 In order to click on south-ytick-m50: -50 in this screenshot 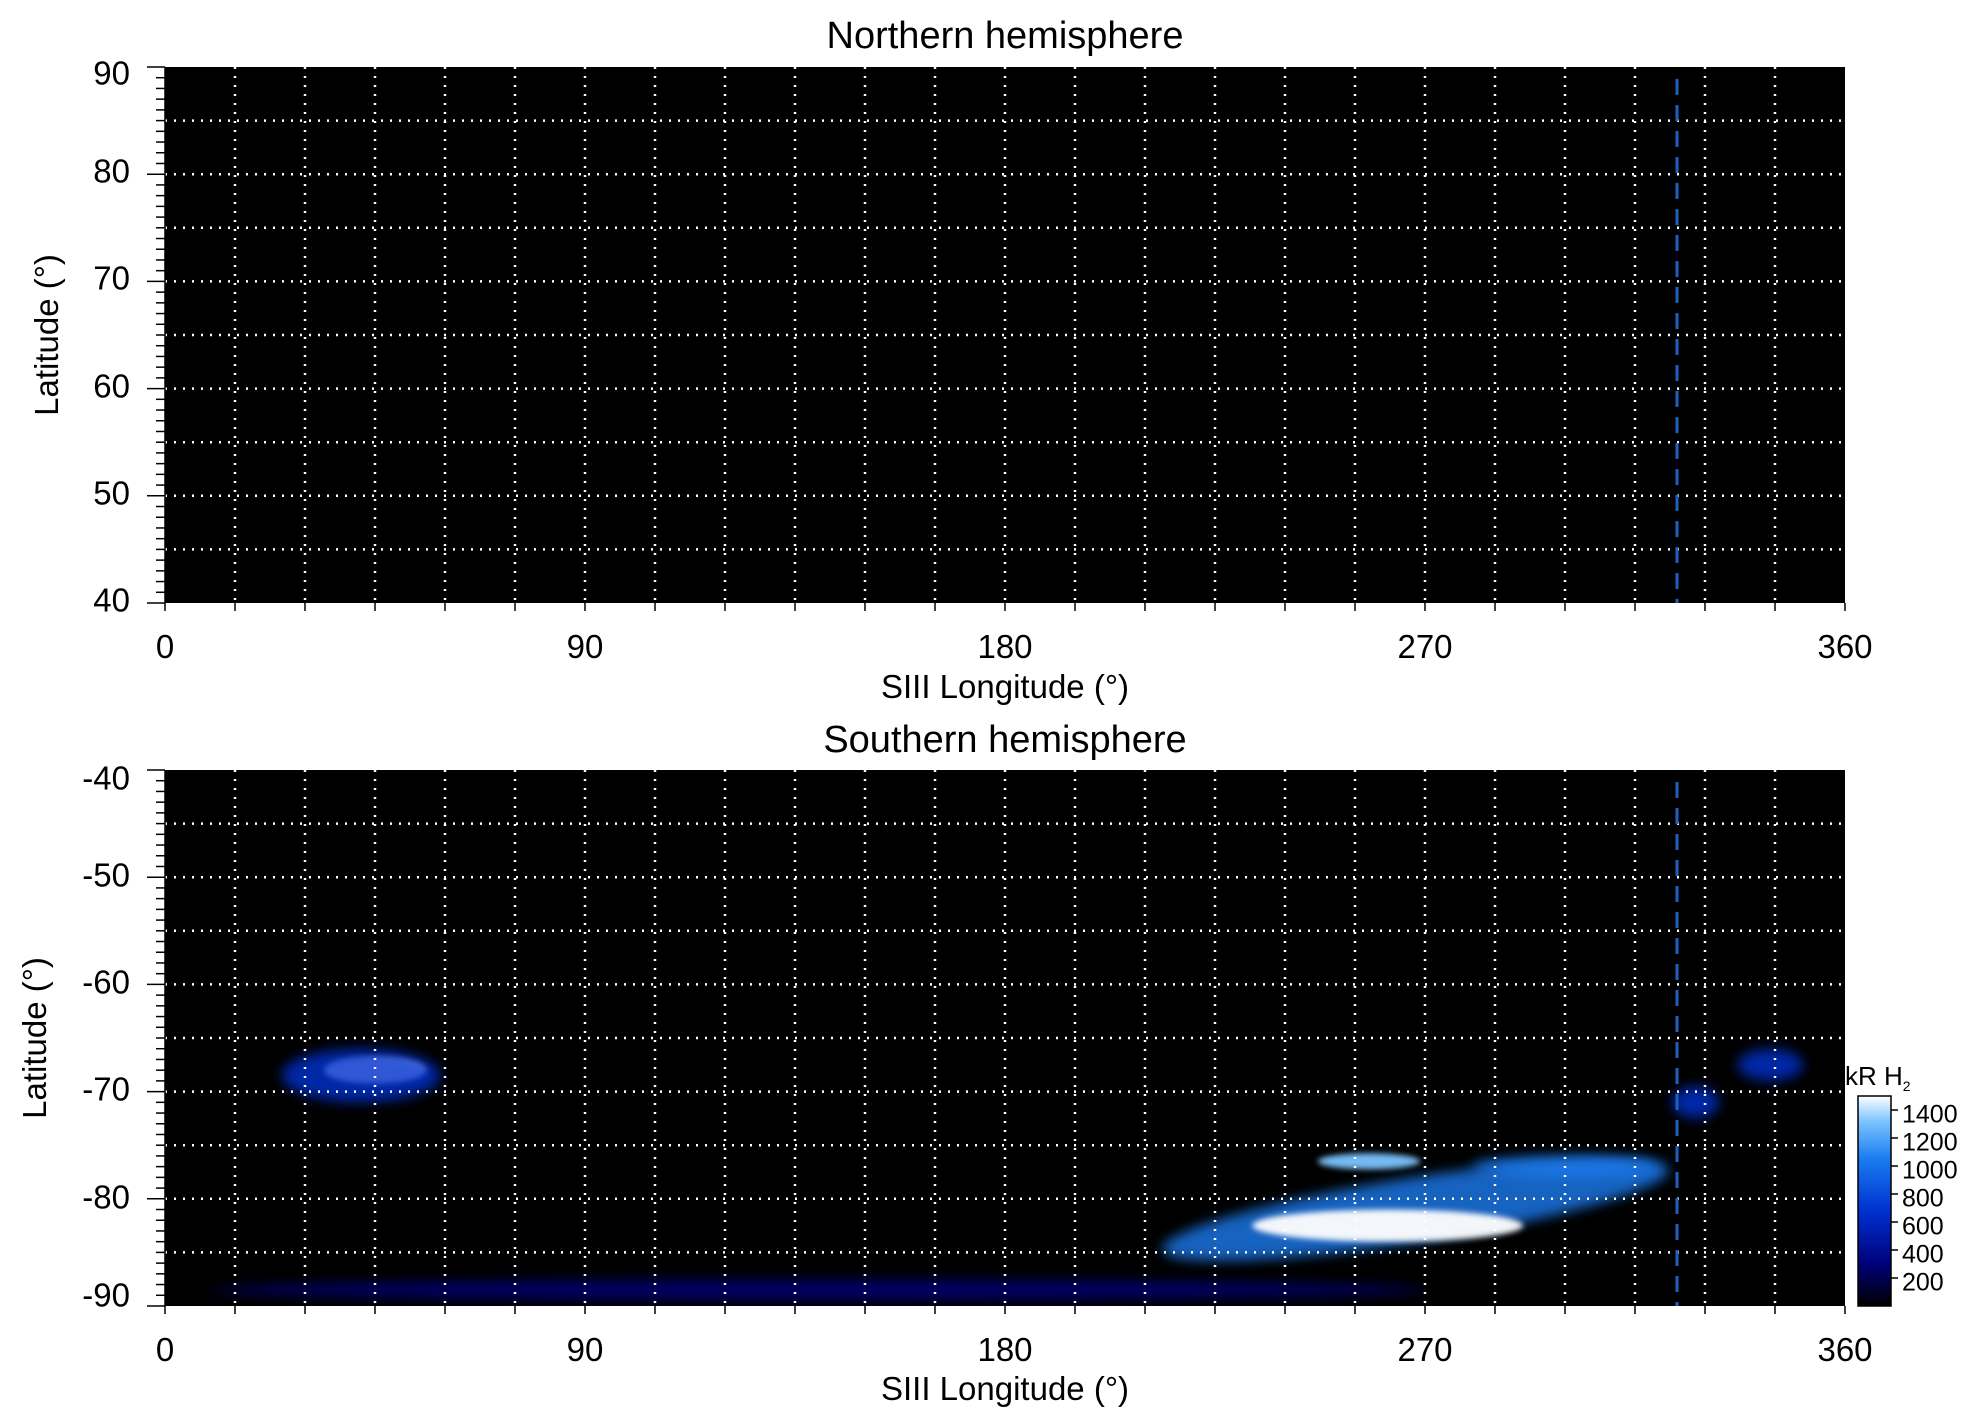, I will do `click(106, 875)`.